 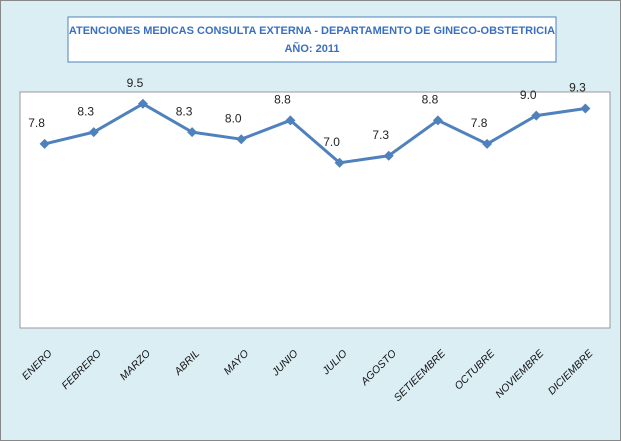 I want to click on chart-subtitle: AÑO: 2011, so click(x=311, y=48).